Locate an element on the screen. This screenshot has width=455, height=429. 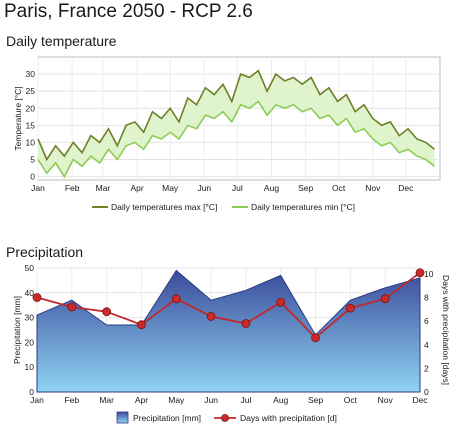
temperature-chart-title: Daily temperature is located at coordinates (61, 41).